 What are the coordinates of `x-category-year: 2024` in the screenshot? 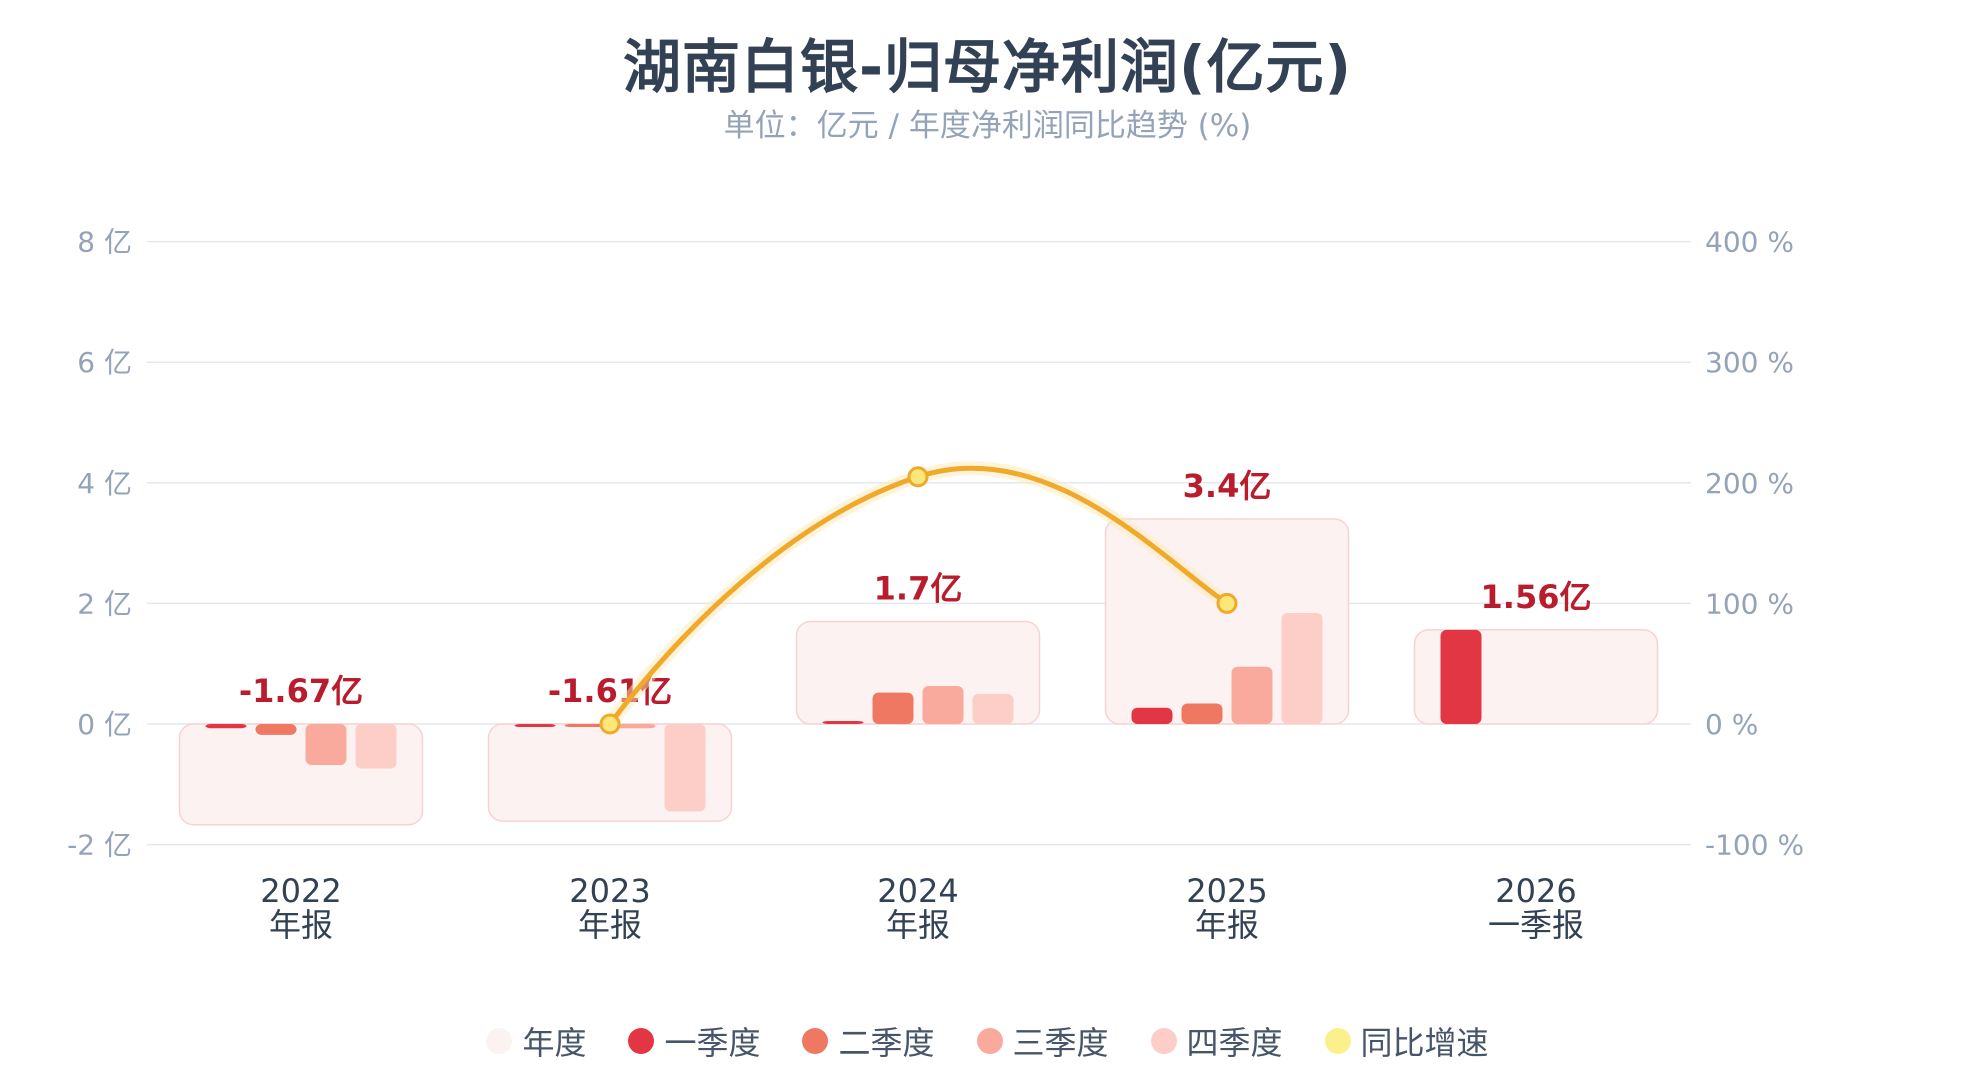 It's located at (917, 891).